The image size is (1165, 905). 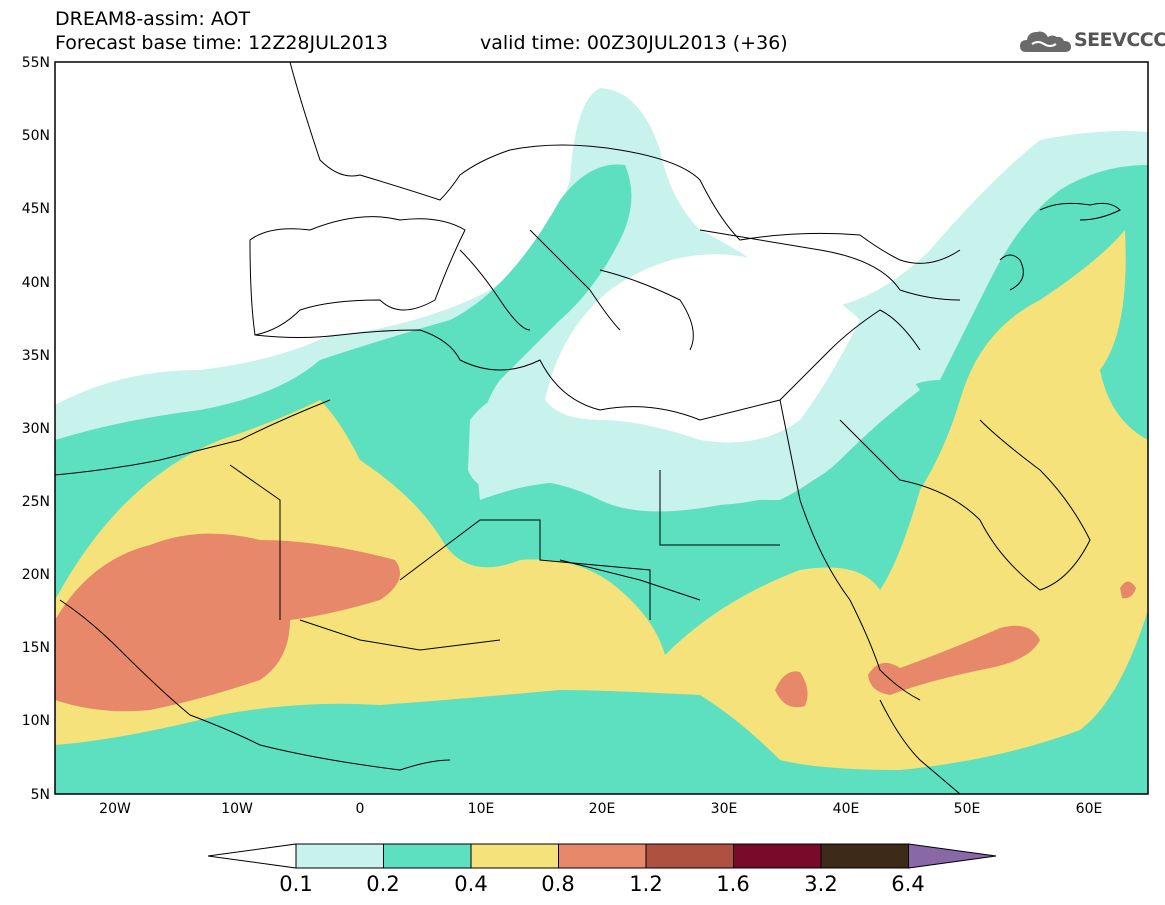 I want to click on colorbar, so click(x=602, y=856).